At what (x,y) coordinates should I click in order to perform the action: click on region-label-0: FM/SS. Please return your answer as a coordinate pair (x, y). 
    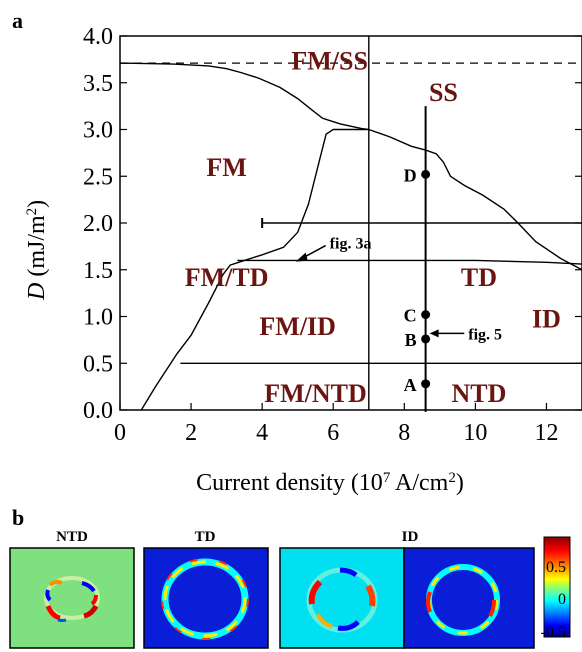
    Looking at the image, I should click on (329, 60).